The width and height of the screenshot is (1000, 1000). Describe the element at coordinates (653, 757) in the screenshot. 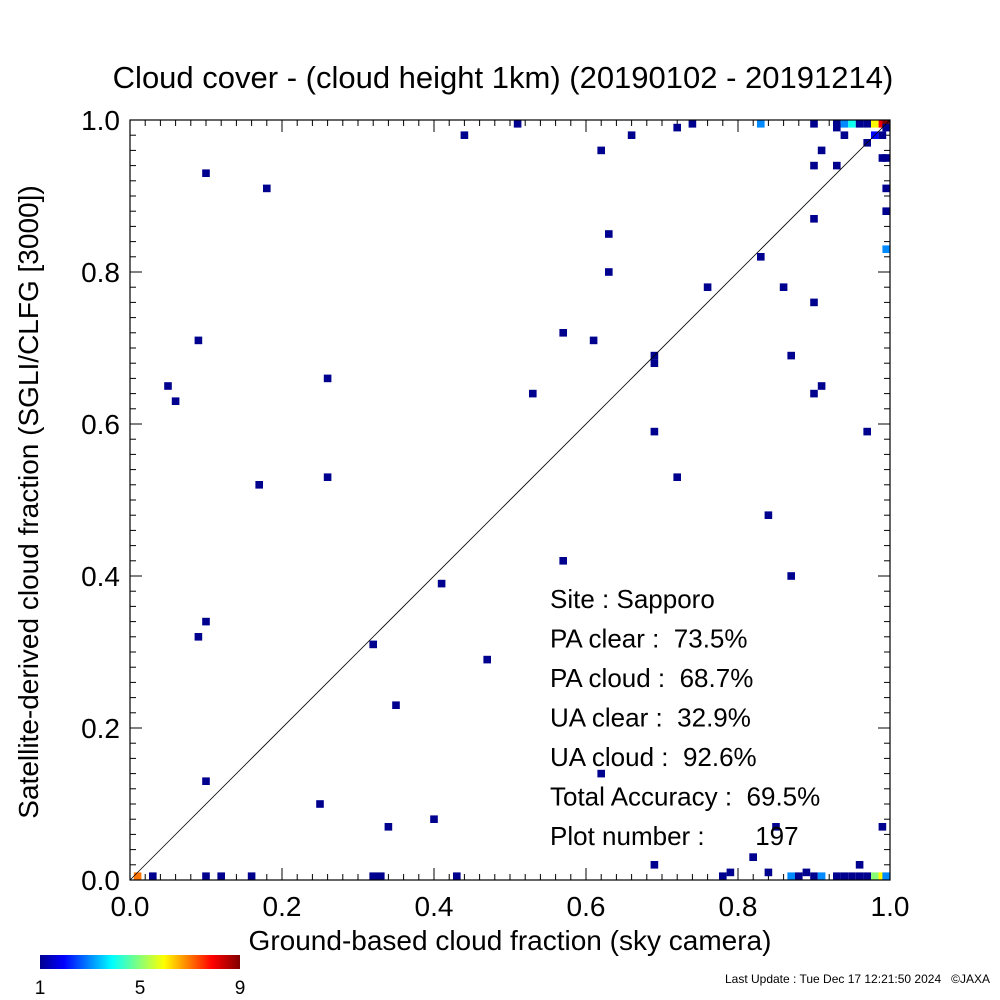

I see `stat-line: UA cloud : 92.6%` at that location.